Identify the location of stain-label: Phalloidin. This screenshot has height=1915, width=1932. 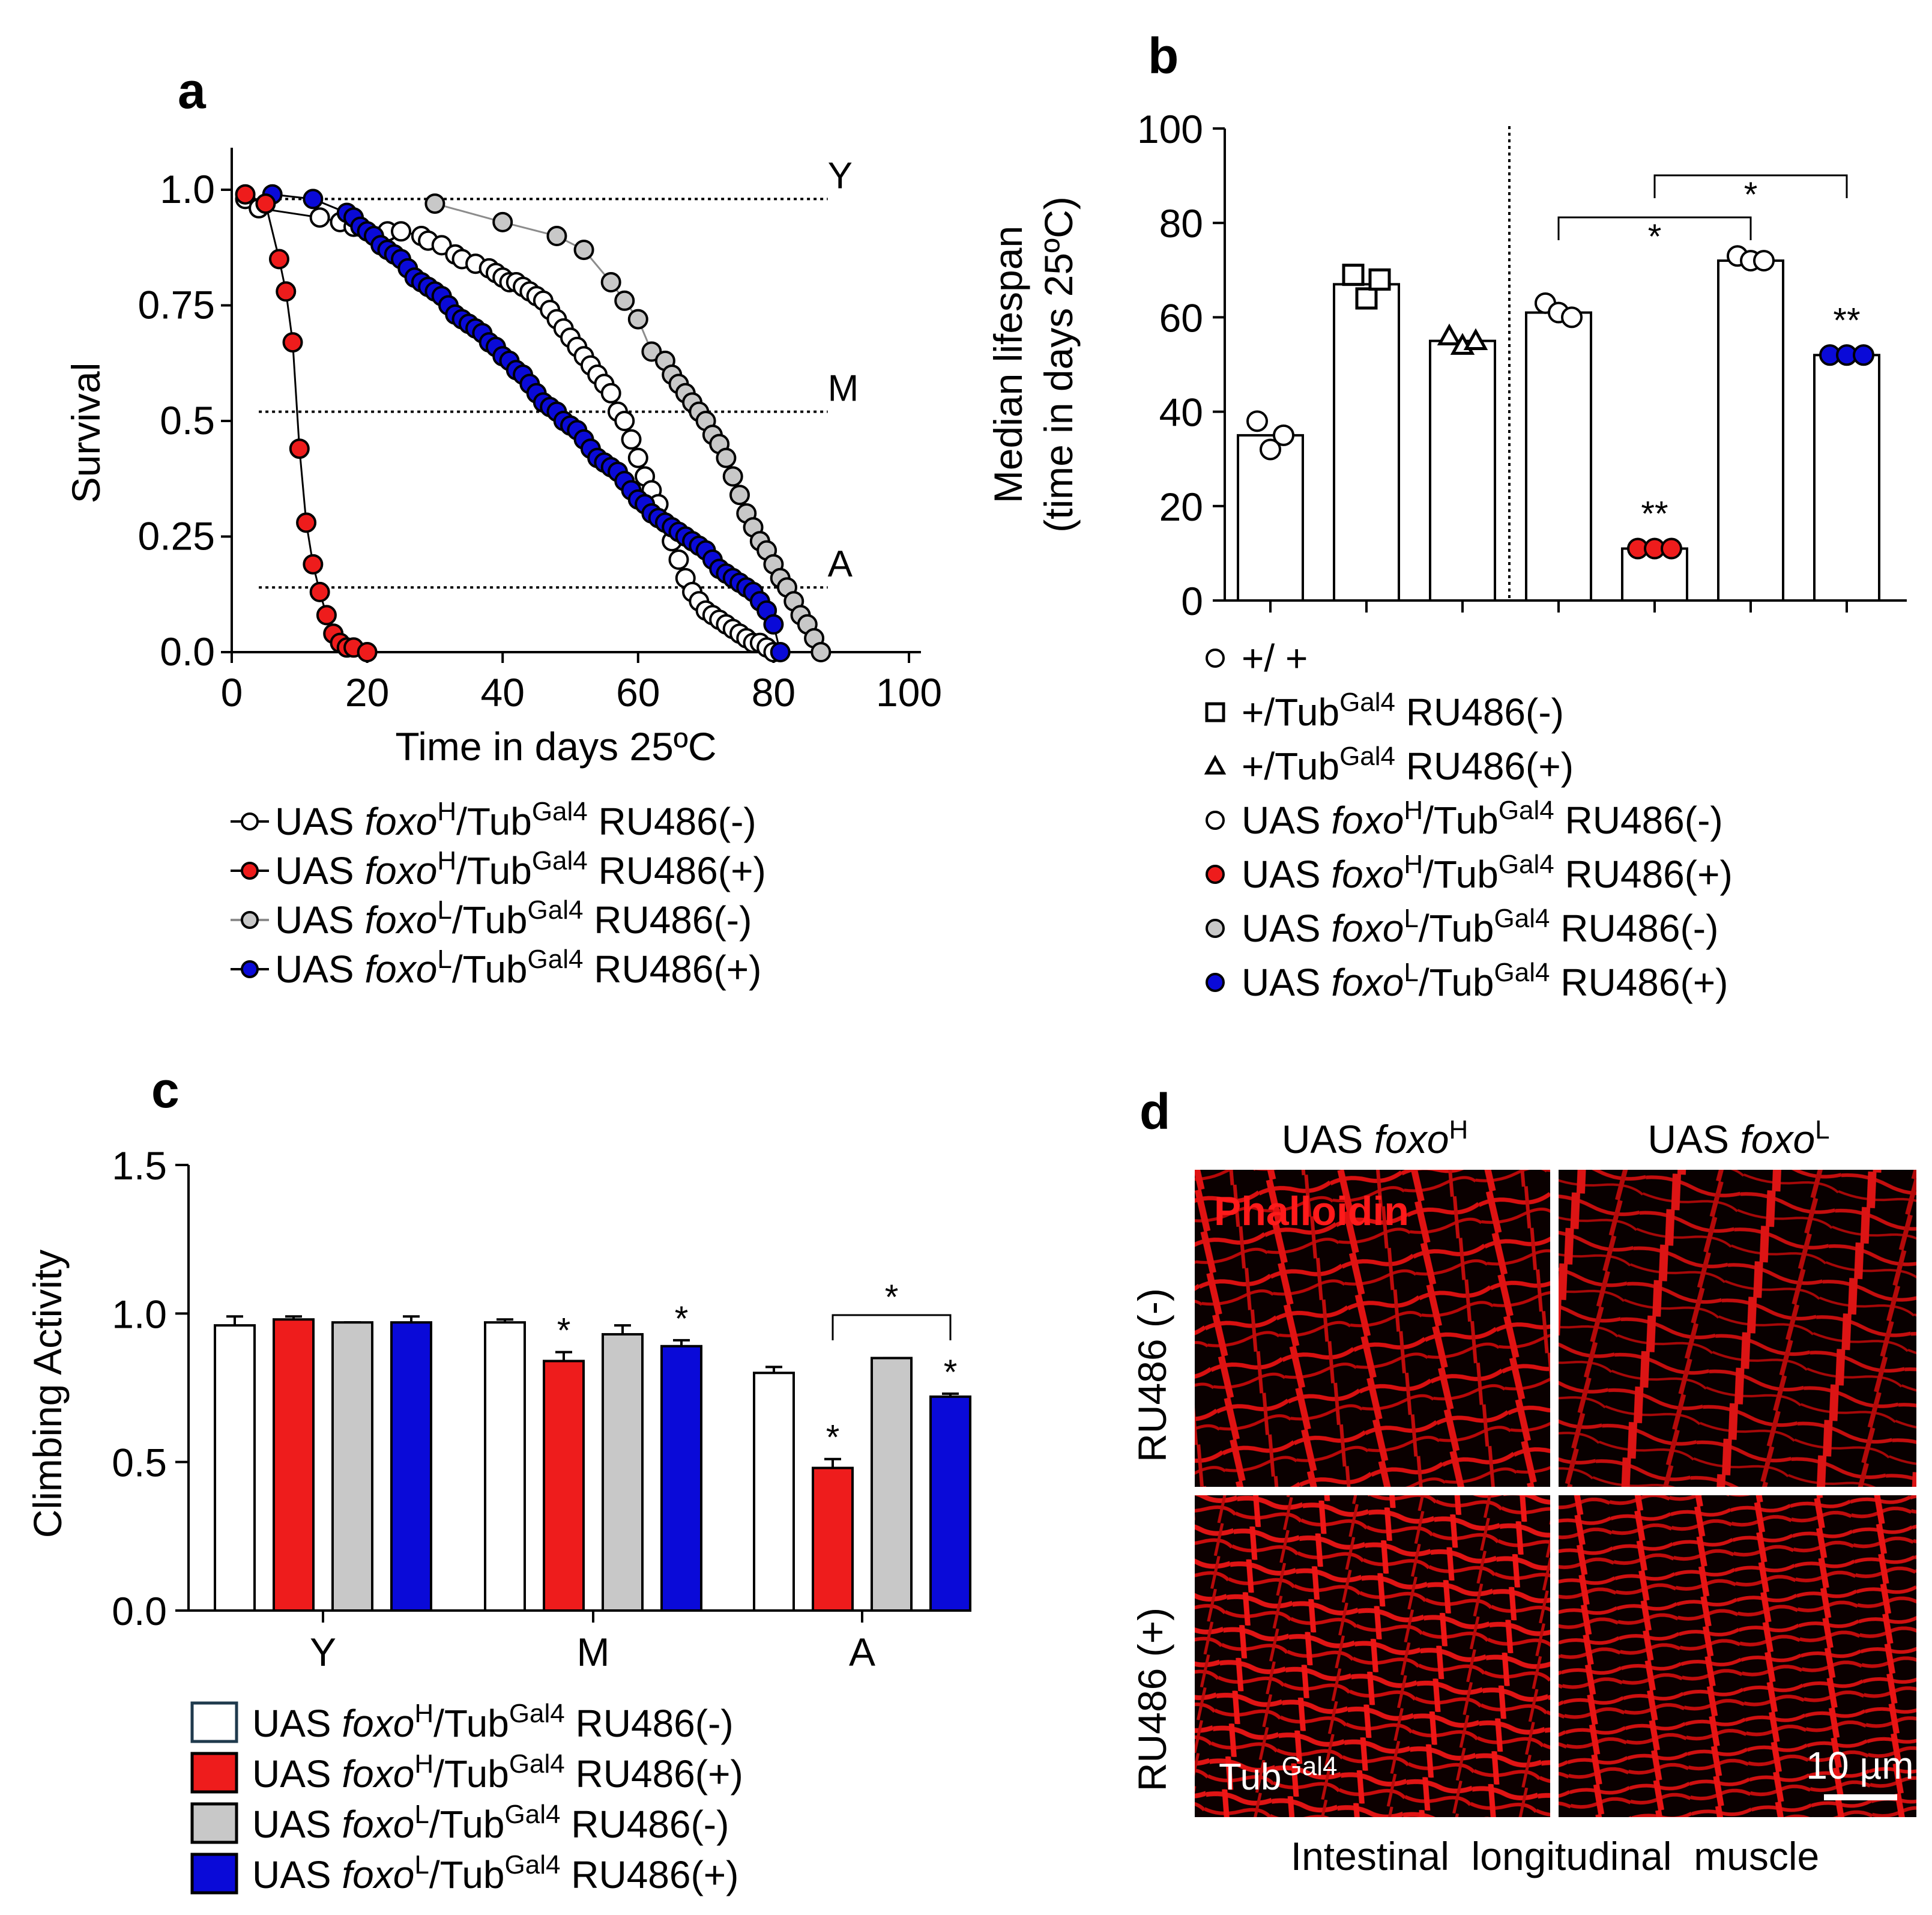
(1311, 1211).